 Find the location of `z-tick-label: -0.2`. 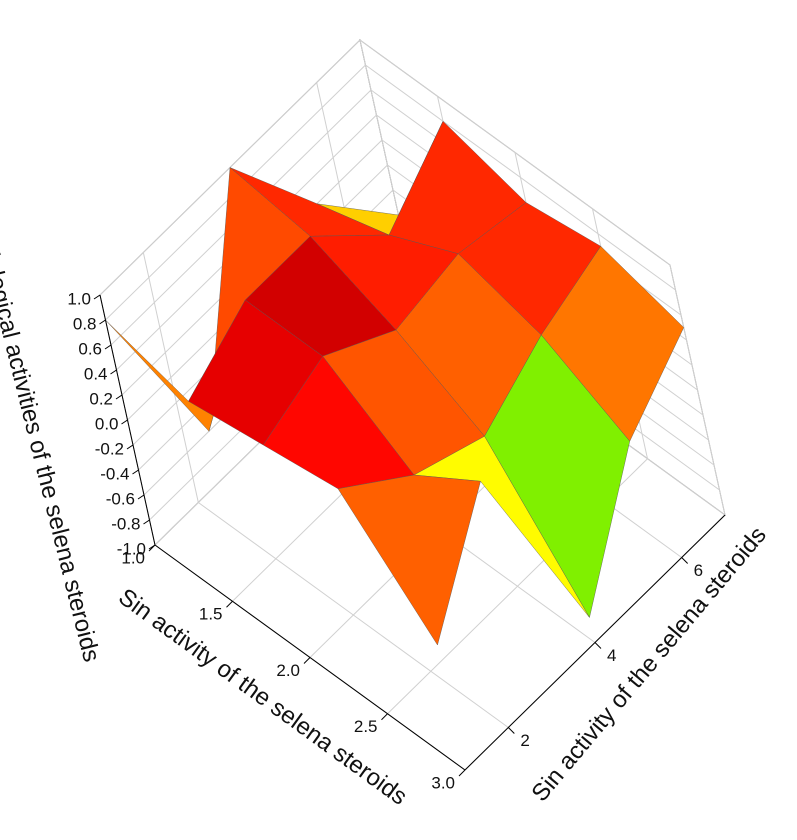

z-tick-label: -0.2 is located at coordinates (109, 448).